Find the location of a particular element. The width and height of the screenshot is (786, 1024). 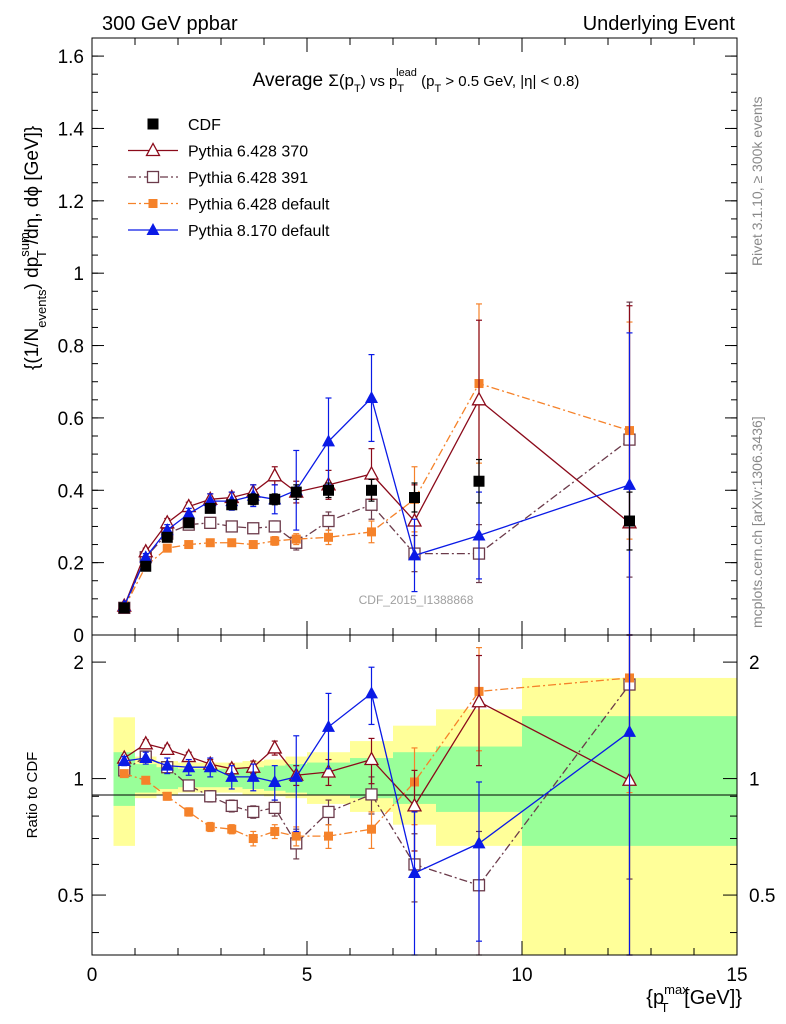

legend-p8def-label: Pythia 8.170 default is located at coordinates (259, 231).